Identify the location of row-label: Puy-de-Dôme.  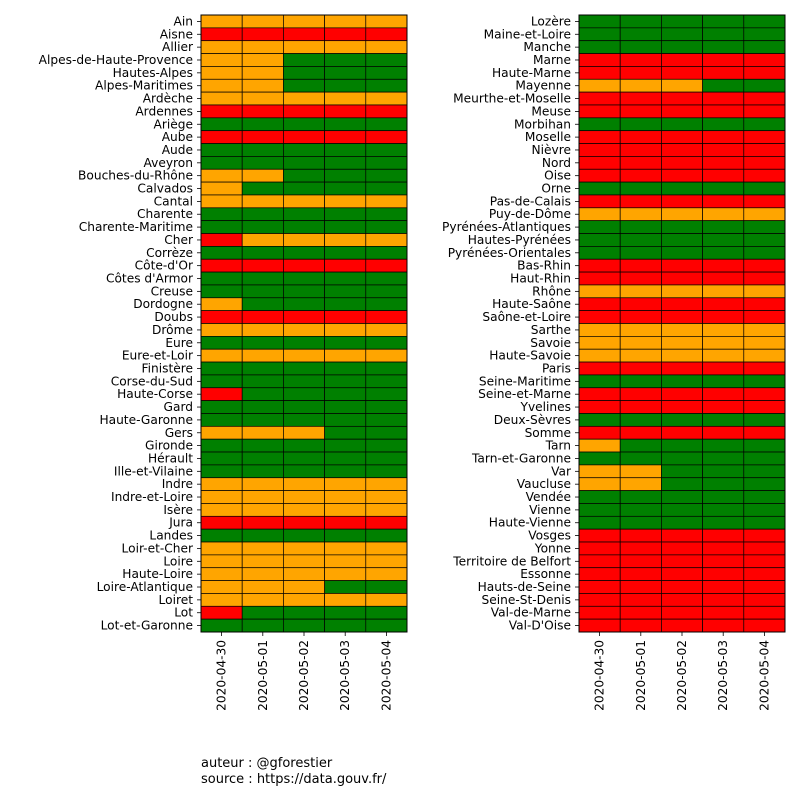
(530, 214).